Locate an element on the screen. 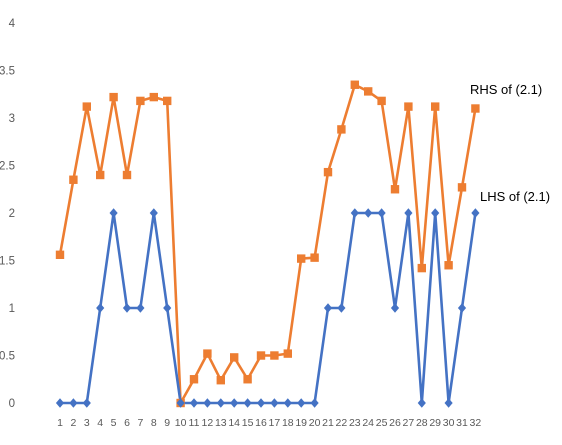 Image resolution: width=562 pixels, height=445 pixels. x-tick-label: 7 is located at coordinates (140, 423).